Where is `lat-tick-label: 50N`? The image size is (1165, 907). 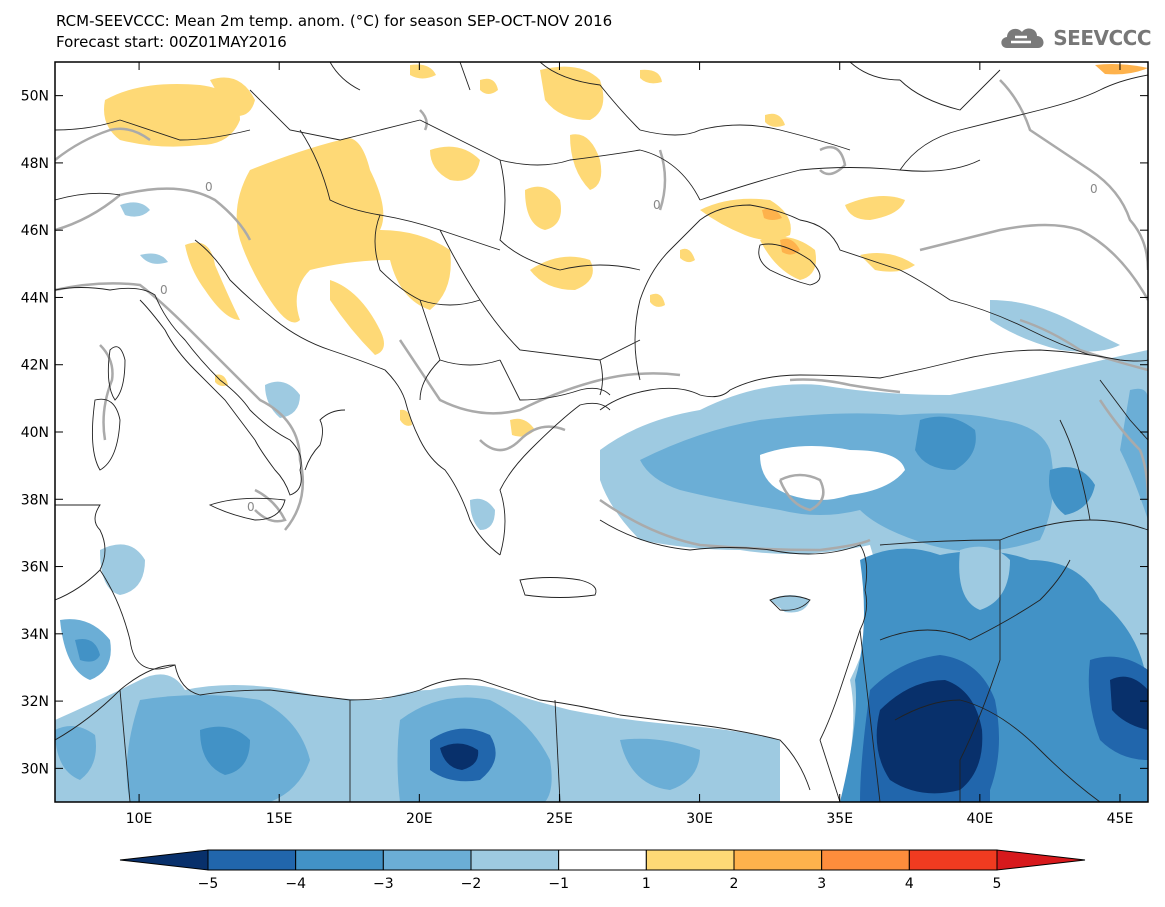
lat-tick-label: 50N is located at coordinates (35, 97).